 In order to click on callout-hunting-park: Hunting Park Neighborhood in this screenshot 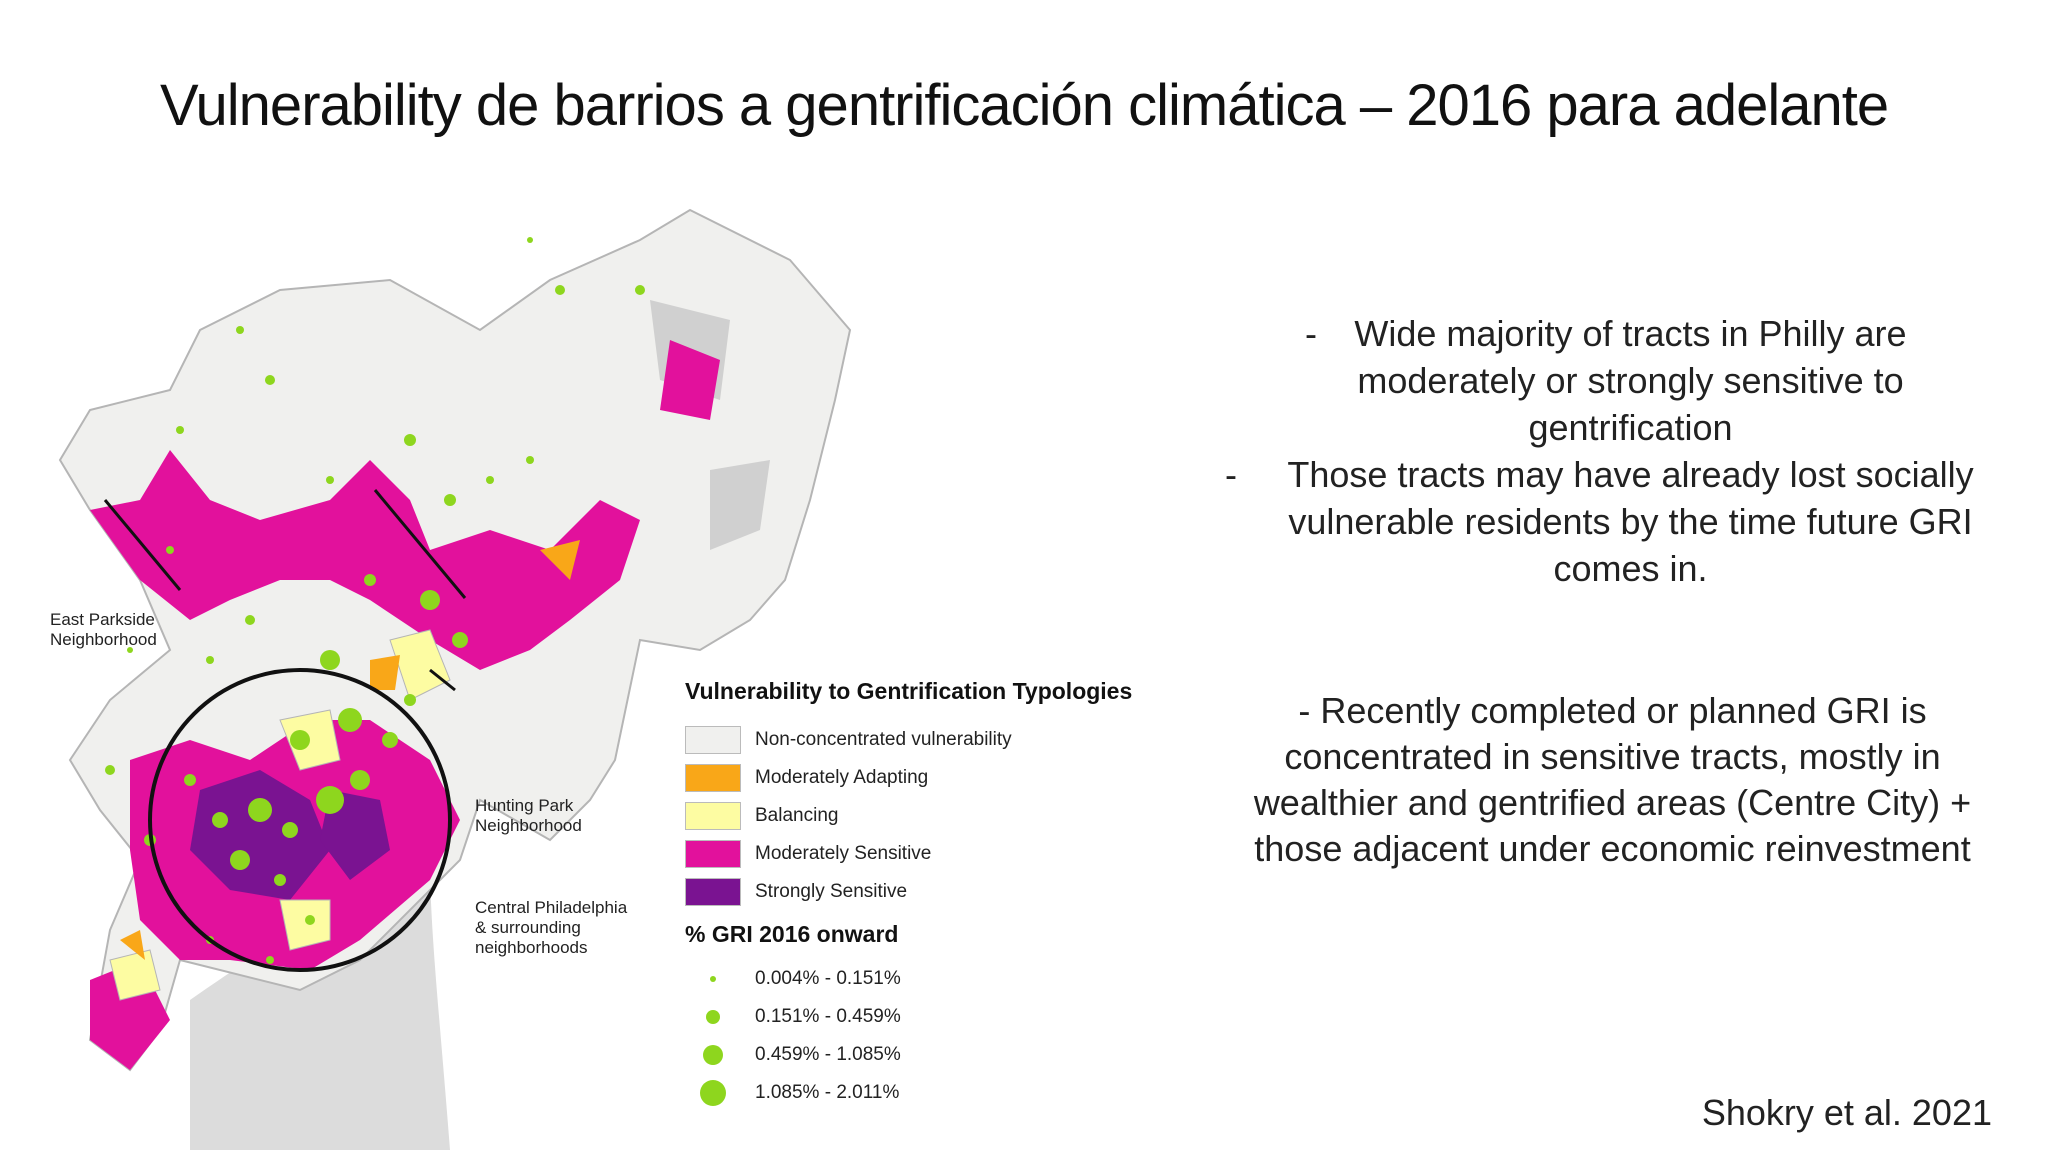, I will do `click(528, 815)`.